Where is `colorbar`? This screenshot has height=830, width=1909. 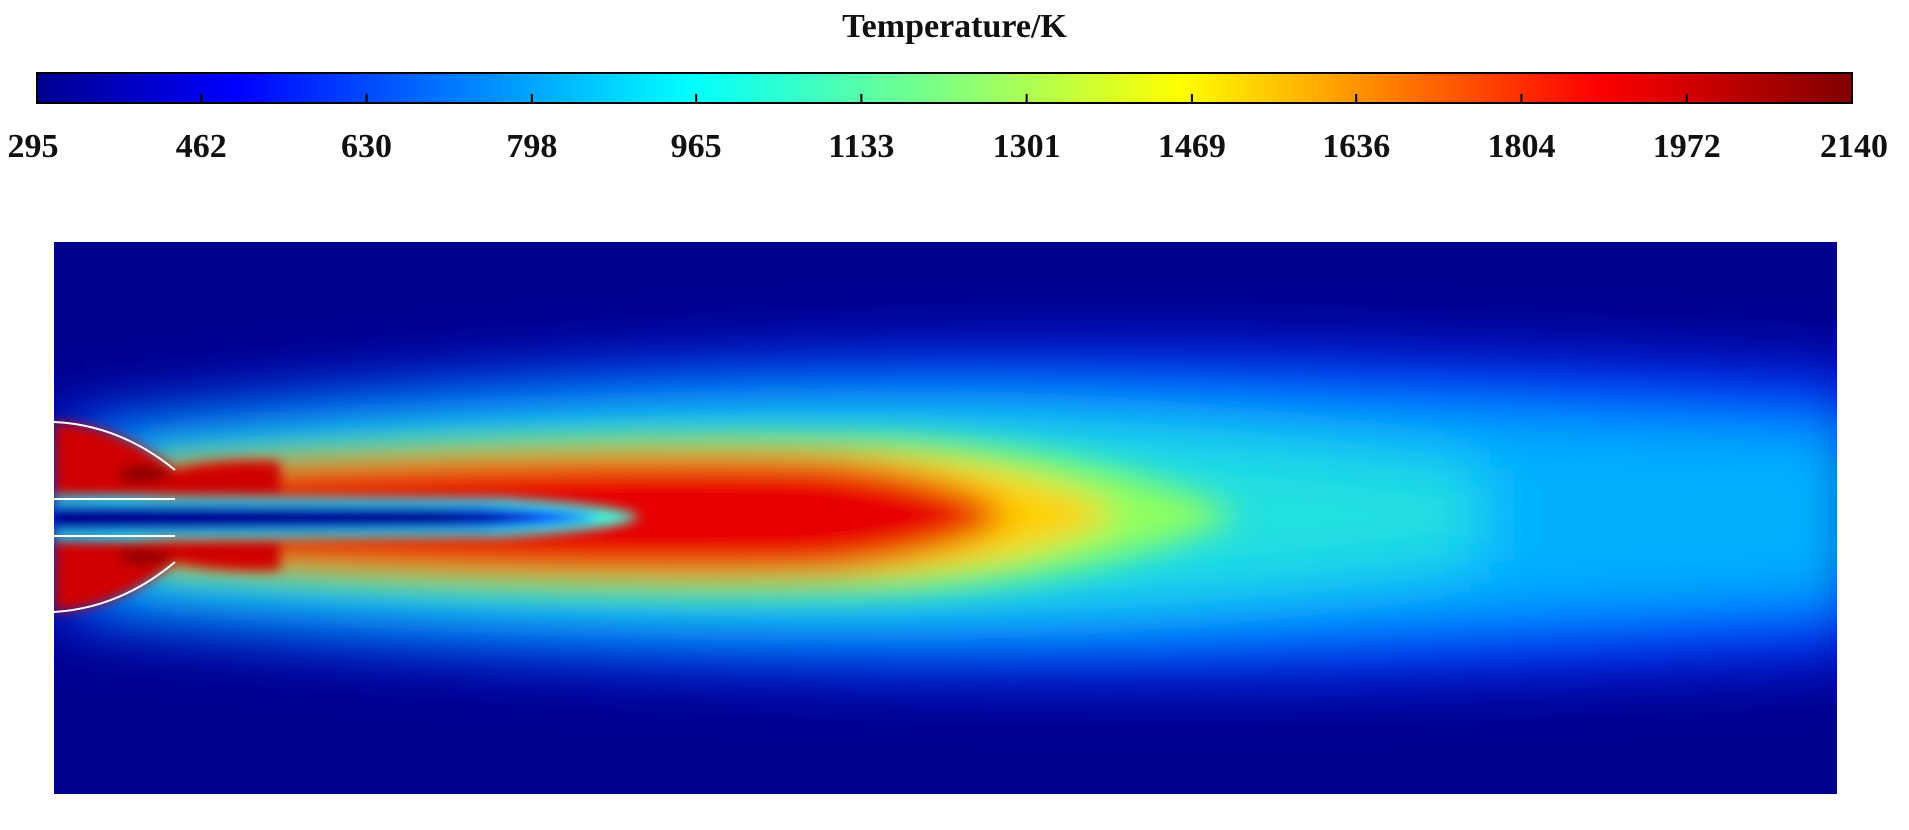
colorbar is located at coordinates (944, 88).